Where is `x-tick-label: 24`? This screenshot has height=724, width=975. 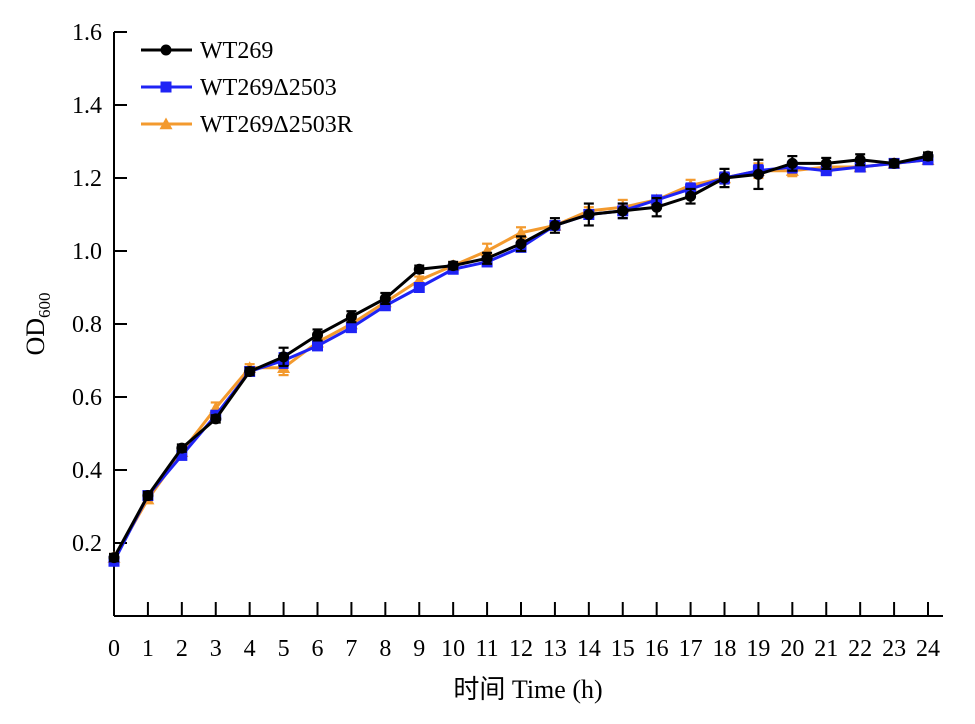 x-tick-label: 24 is located at coordinates (928, 649).